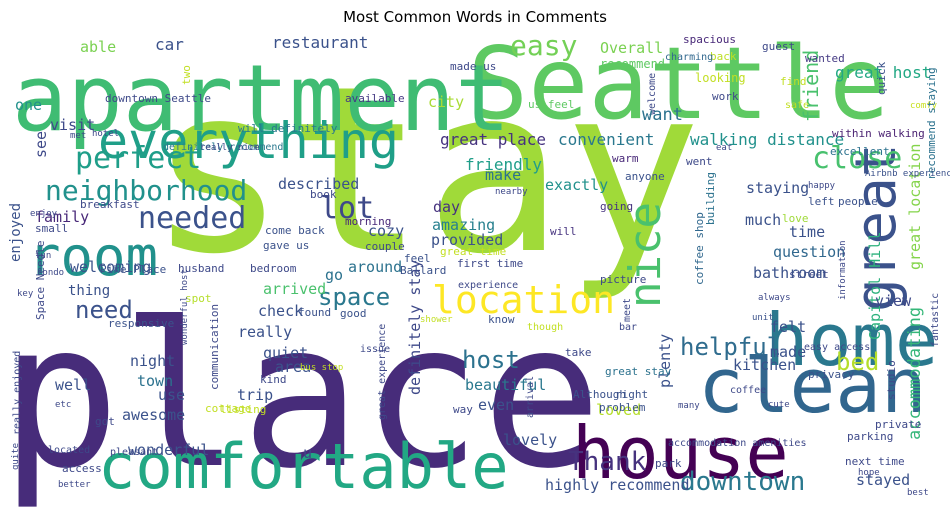  What do you see at coordinates (423, 270) in the screenshot?
I see `word: Ballard` at bounding box center [423, 270].